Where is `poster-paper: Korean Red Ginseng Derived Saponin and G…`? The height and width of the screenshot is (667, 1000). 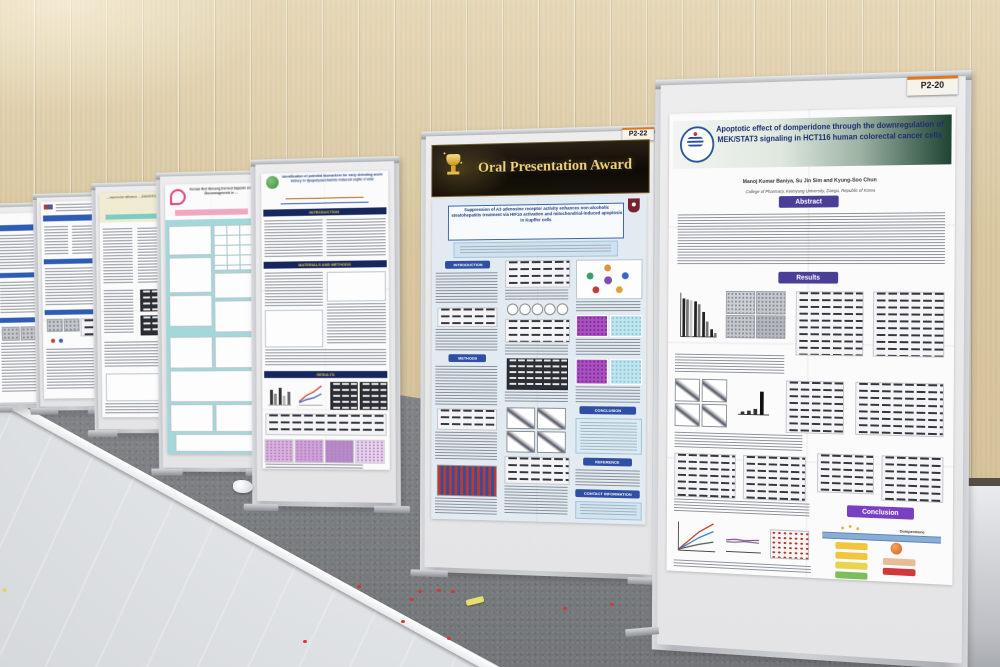
poster-paper: Korean Red Ginseng Derived Saponin and G… is located at coordinates (212, 318).